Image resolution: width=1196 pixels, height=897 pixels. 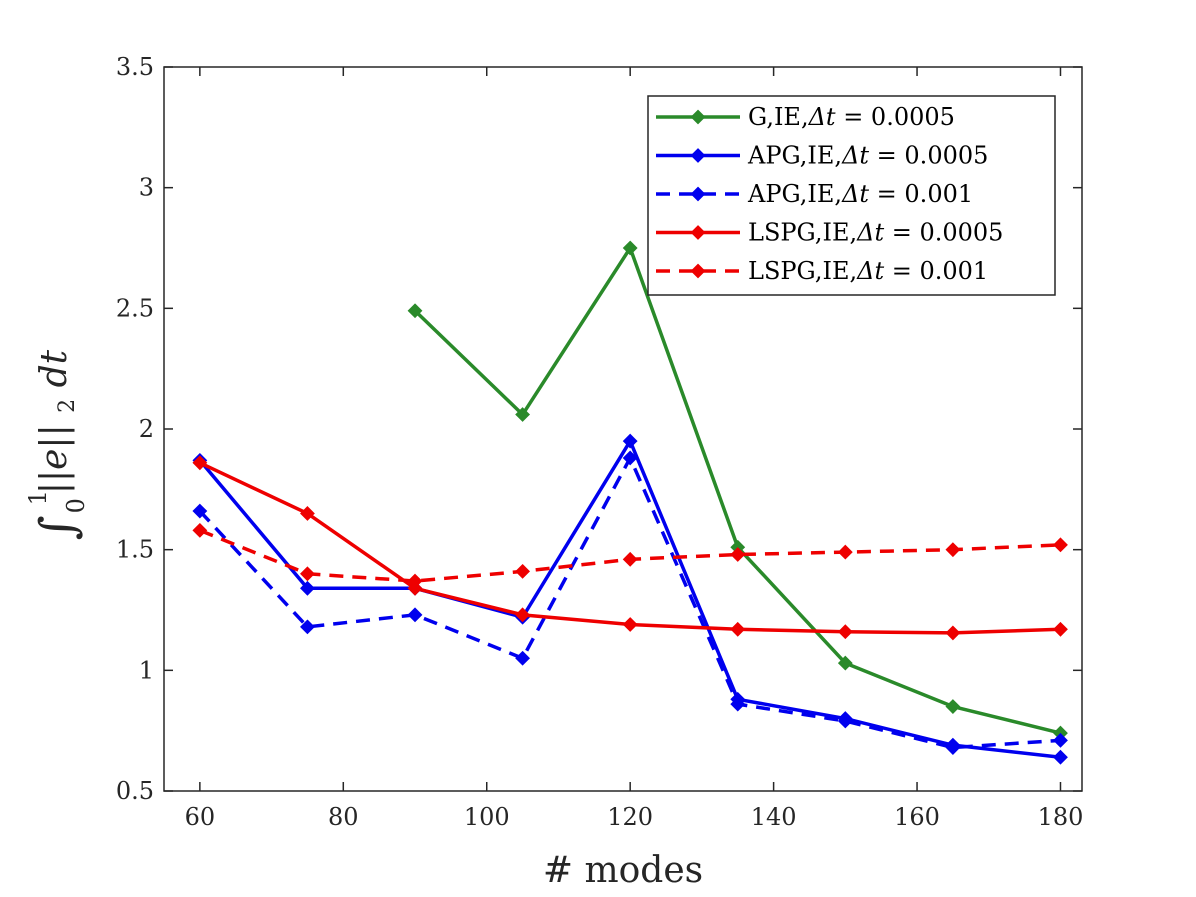 I want to click on legend-entry-2: APG,IE,Δt = 0.001, so click(x=814, y=194).